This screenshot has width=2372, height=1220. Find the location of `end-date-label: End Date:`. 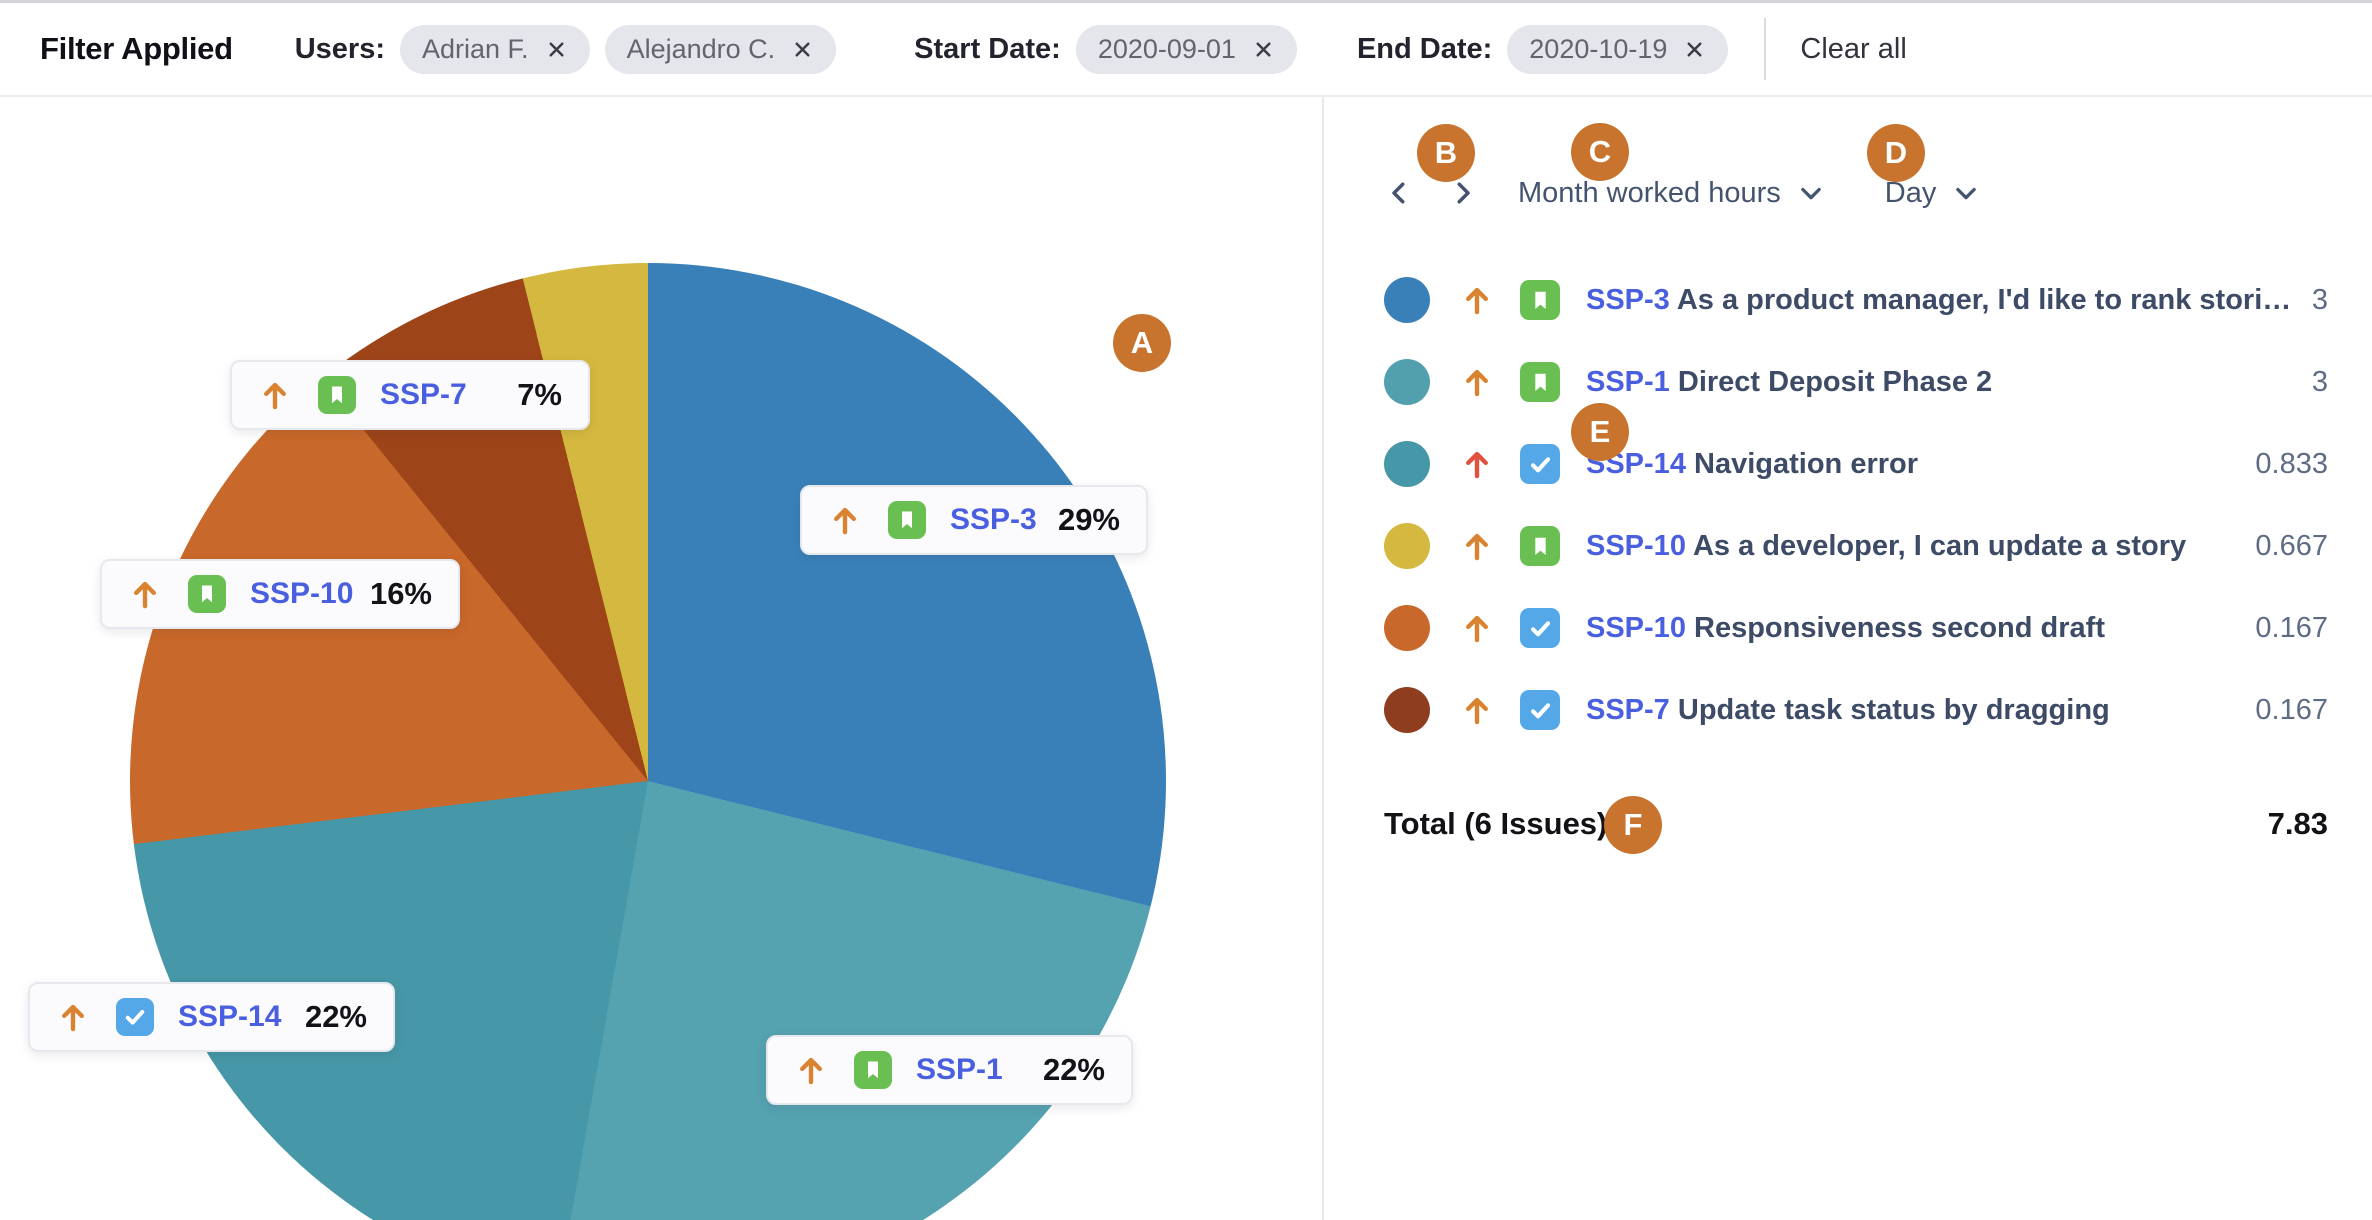

end-date-label: End Date: is located at coordinates (1424, 48).